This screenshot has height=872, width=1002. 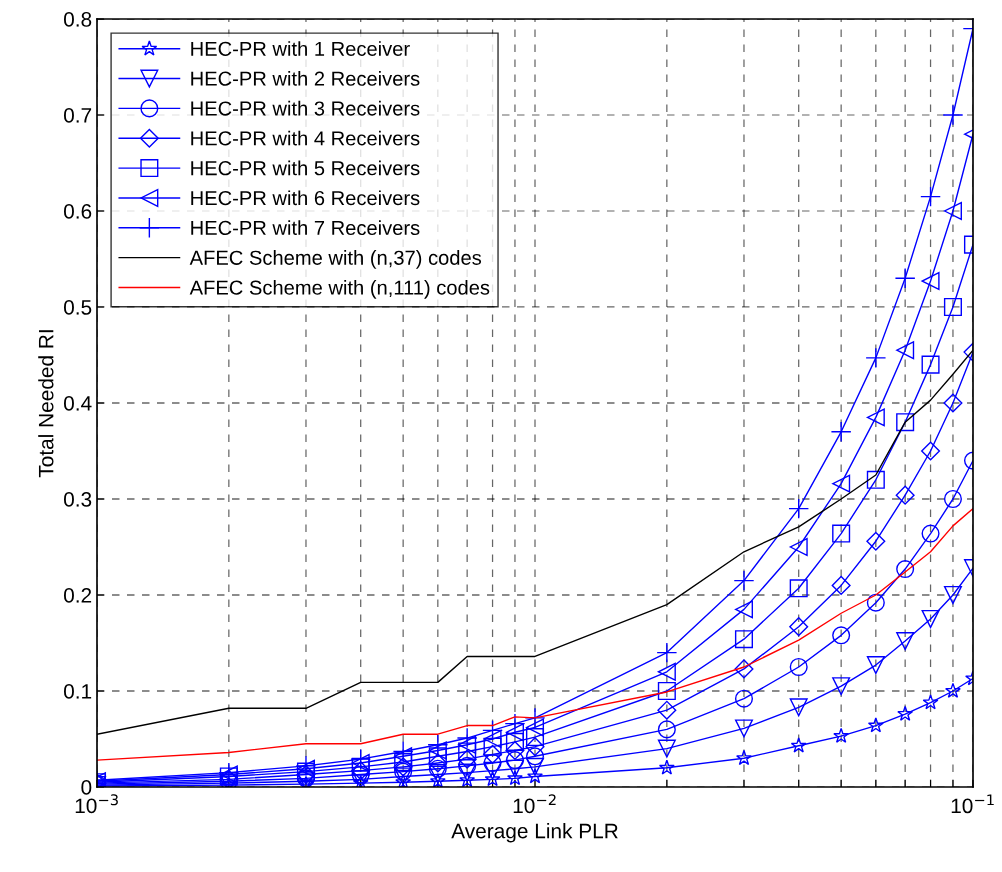 What do you see at coordinates (77, 499) in the screenshot?
I see `y-tick-label: 0.3` at bounding box center [77, 499].